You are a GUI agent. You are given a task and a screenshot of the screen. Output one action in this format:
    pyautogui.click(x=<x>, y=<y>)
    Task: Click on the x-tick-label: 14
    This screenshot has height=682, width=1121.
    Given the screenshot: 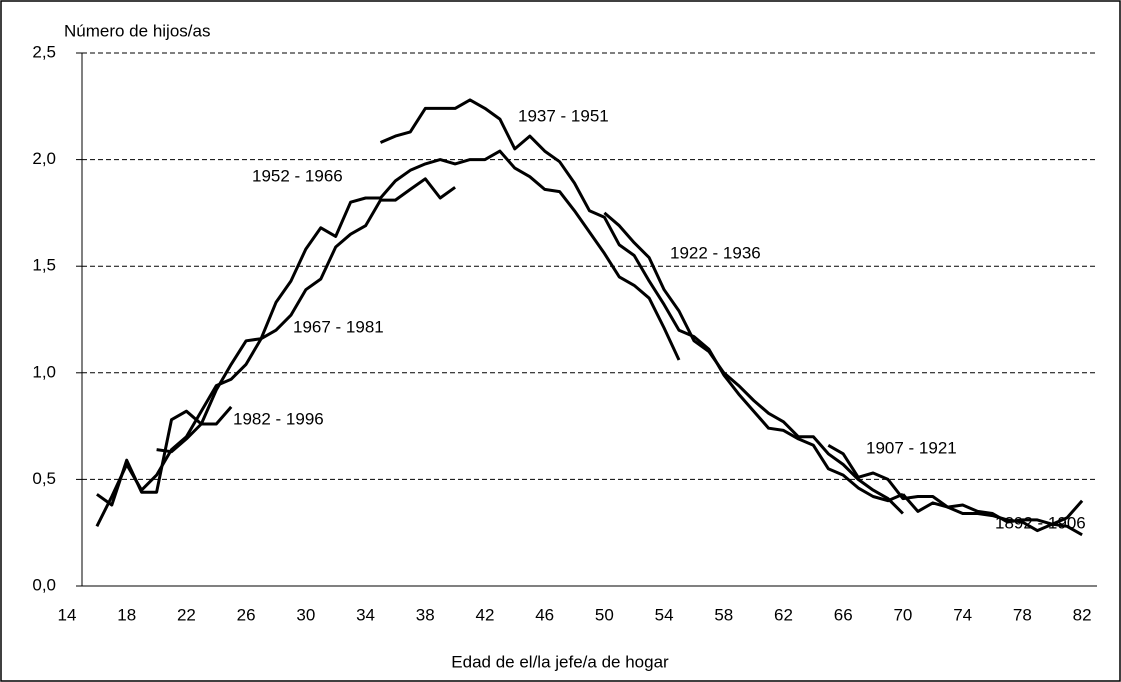 What is the action you would take?
    pyautogui.click(x=67, y=614)
    